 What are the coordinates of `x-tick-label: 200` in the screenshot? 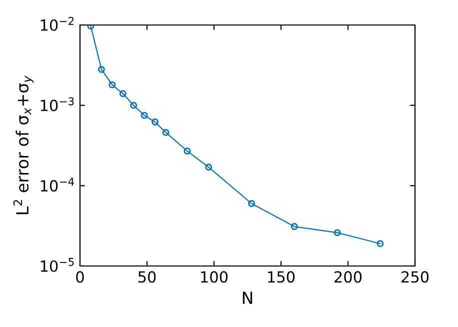 It's located at (348, 277).